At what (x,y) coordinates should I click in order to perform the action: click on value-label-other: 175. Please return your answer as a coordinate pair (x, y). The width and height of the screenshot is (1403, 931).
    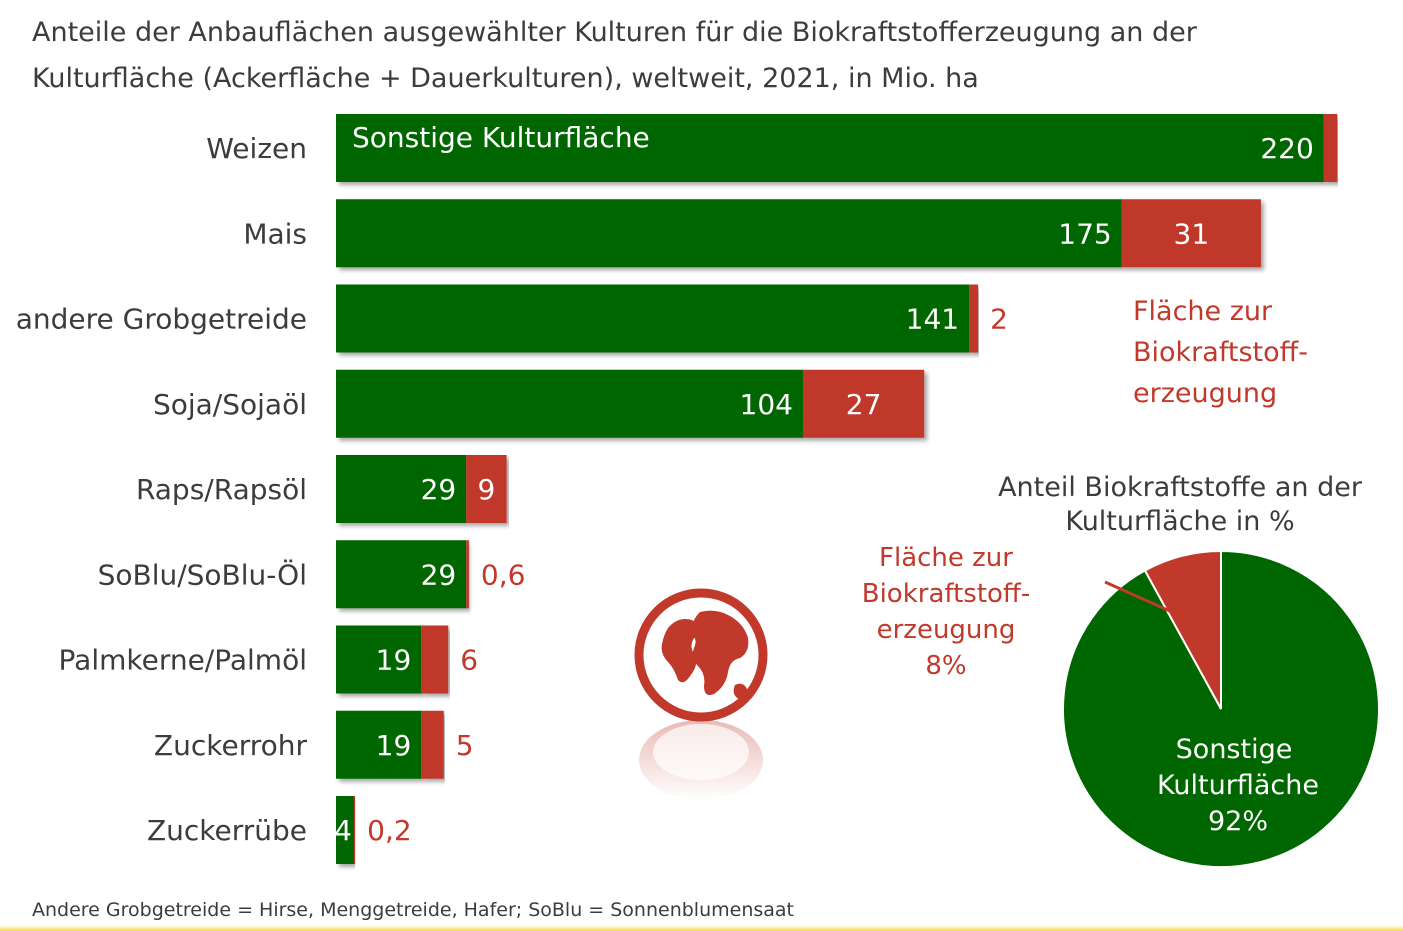
    Looking at the image, I should click on (1084, 233).